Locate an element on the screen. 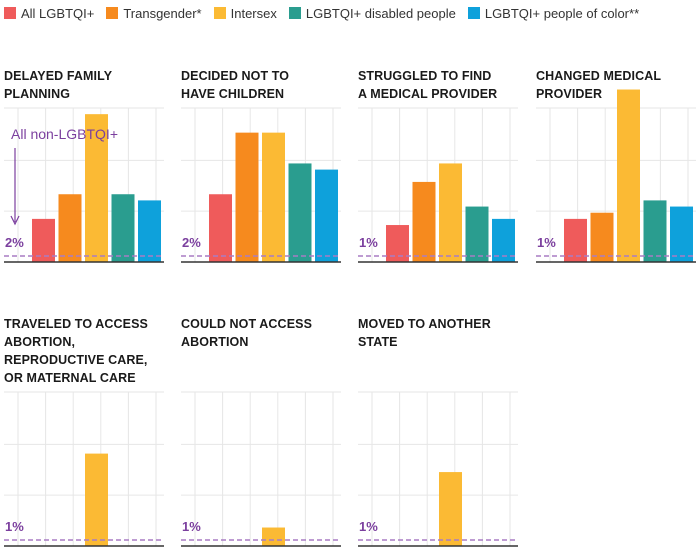 The width and height of the screenshot is (700, 548). panel-title-line: PROVIDER is located at coordinates (569, 94).